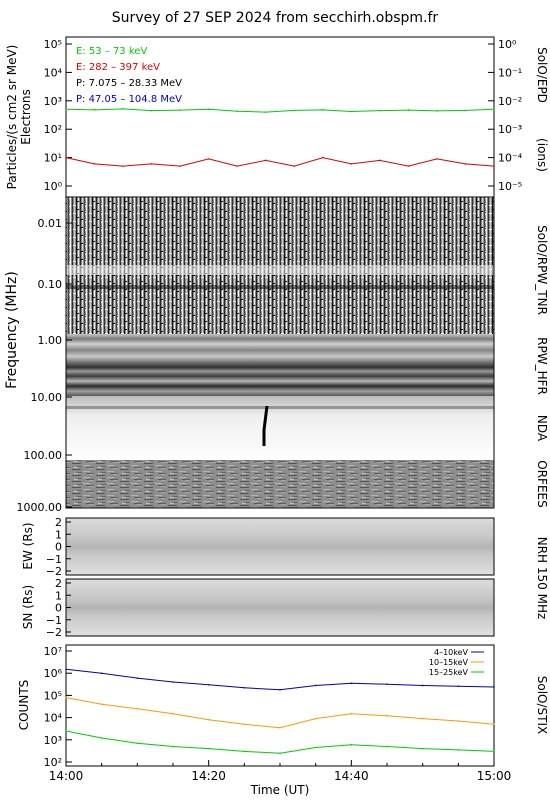 The width and height of the screenshot is (550, 800). What do you see at coordinates (28, 607) in the screenshot?
I see `nrh-sn-label: SN (Rs)` at bounding box center [28, 607].